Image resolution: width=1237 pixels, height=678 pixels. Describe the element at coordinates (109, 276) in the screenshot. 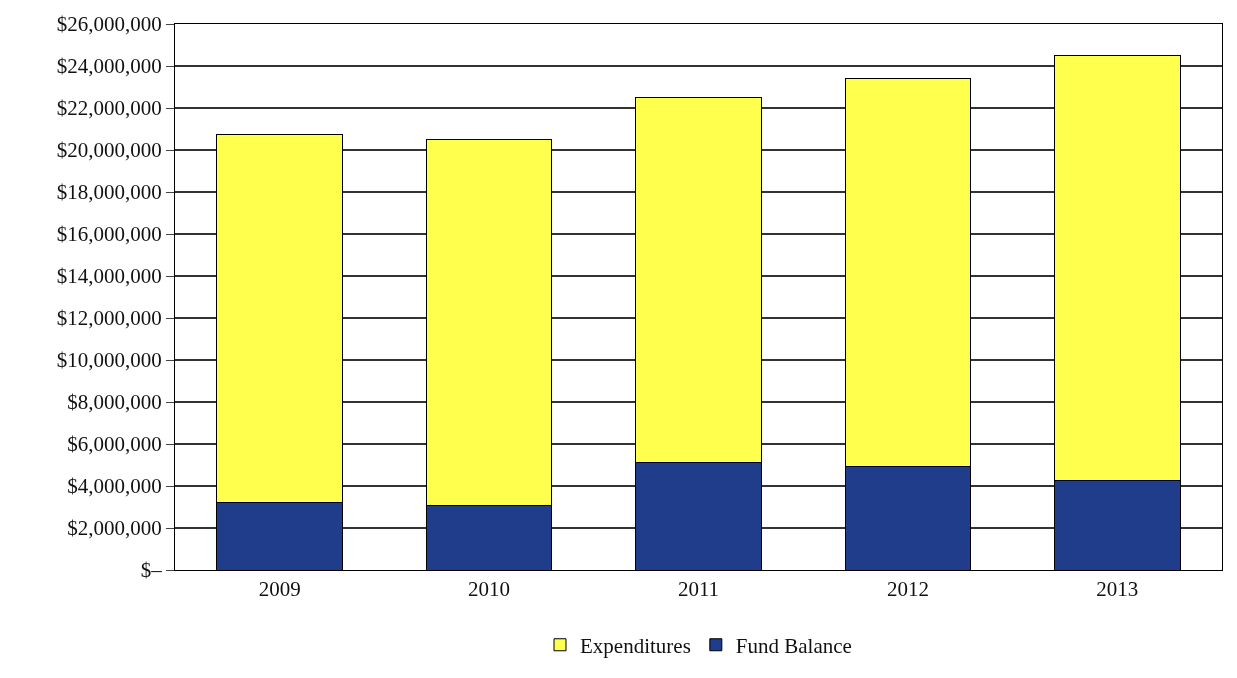

I see `y-tick-label: $14,000,000` at that location.